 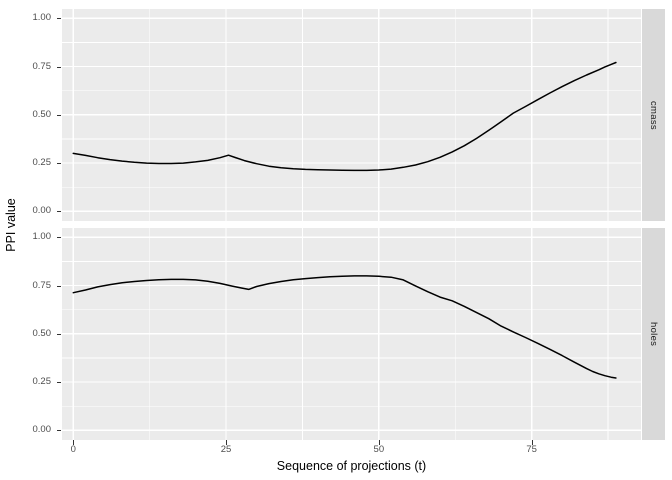 I want to click on x-tick-label: 50, so click(x=379, y=449).